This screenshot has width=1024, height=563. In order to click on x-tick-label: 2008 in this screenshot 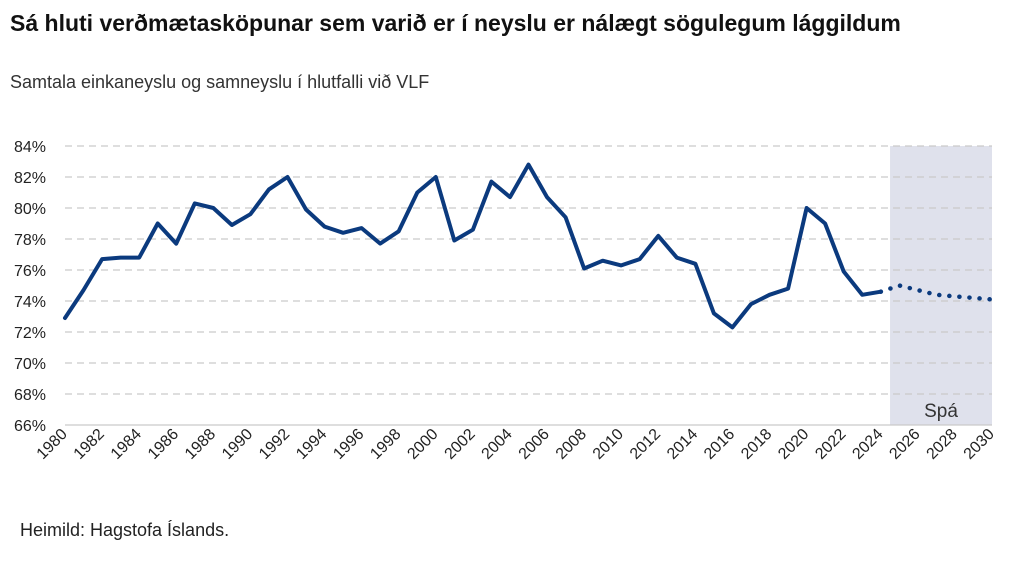, I will do `click(571, 444)`.